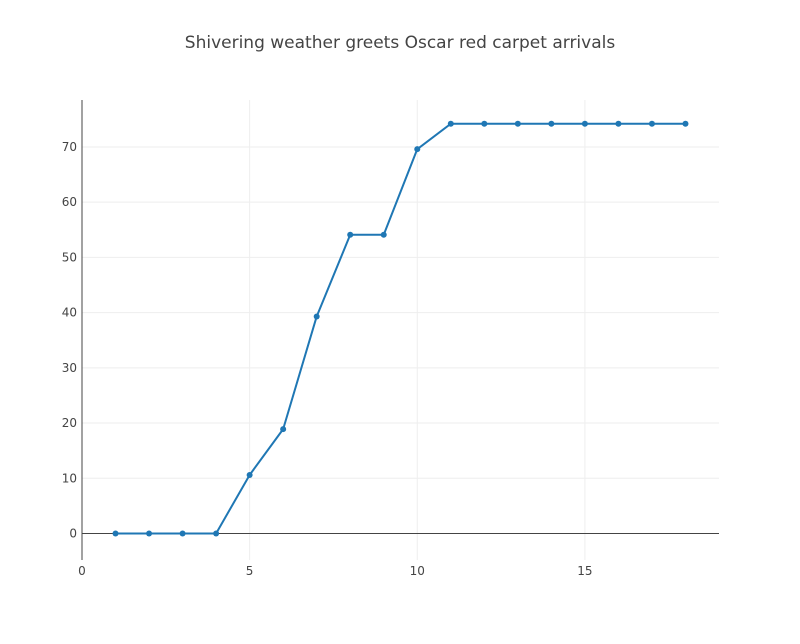 The width and height of the screenshot is (800, 644). What do you see at coordinates (69, 478) in the screenshot?
I see `y-tick-label: 10` at bounding box center [69, 478].